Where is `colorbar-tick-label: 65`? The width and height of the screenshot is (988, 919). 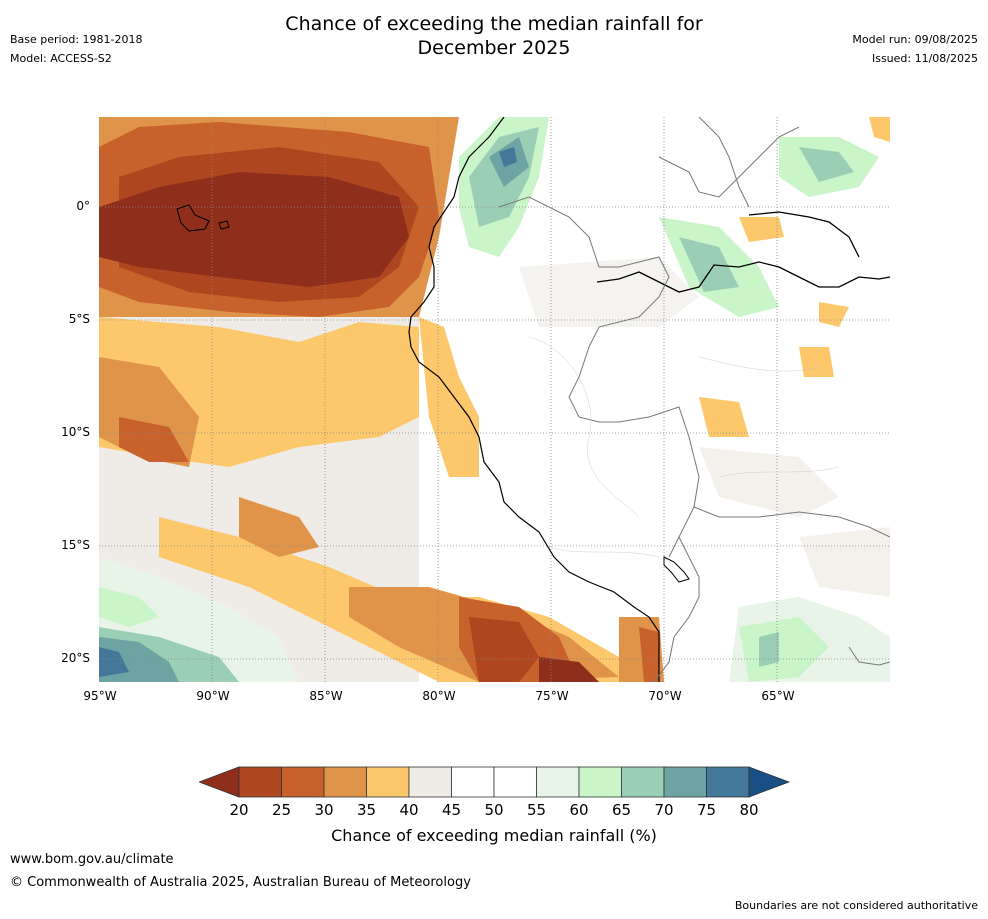 colorbar-tick-label: 65 is located at coordinates (621, 810).